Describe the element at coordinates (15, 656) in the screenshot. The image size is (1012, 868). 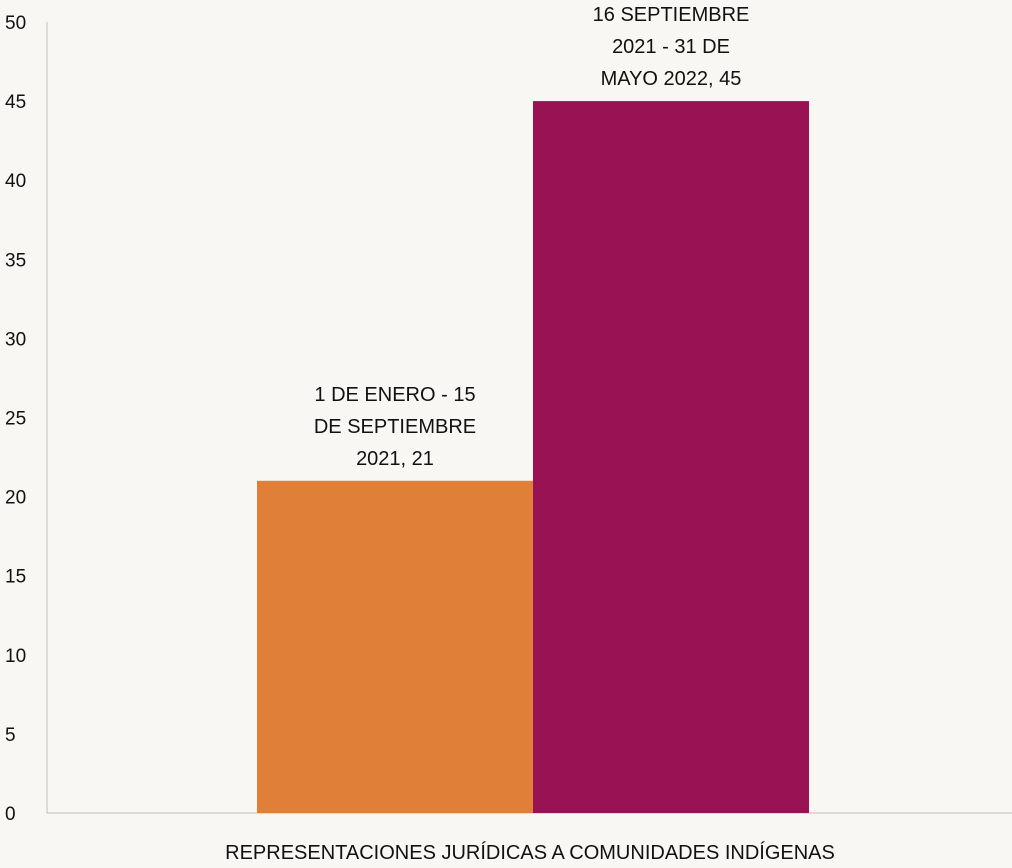
I see `y-tick-label: 10` at that location.